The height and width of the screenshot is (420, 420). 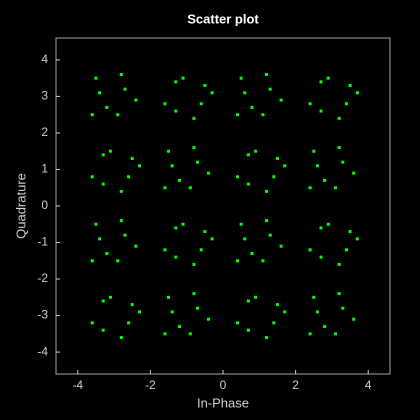 I want to click on y-tick-label: 0, so click(x=44, y=205).